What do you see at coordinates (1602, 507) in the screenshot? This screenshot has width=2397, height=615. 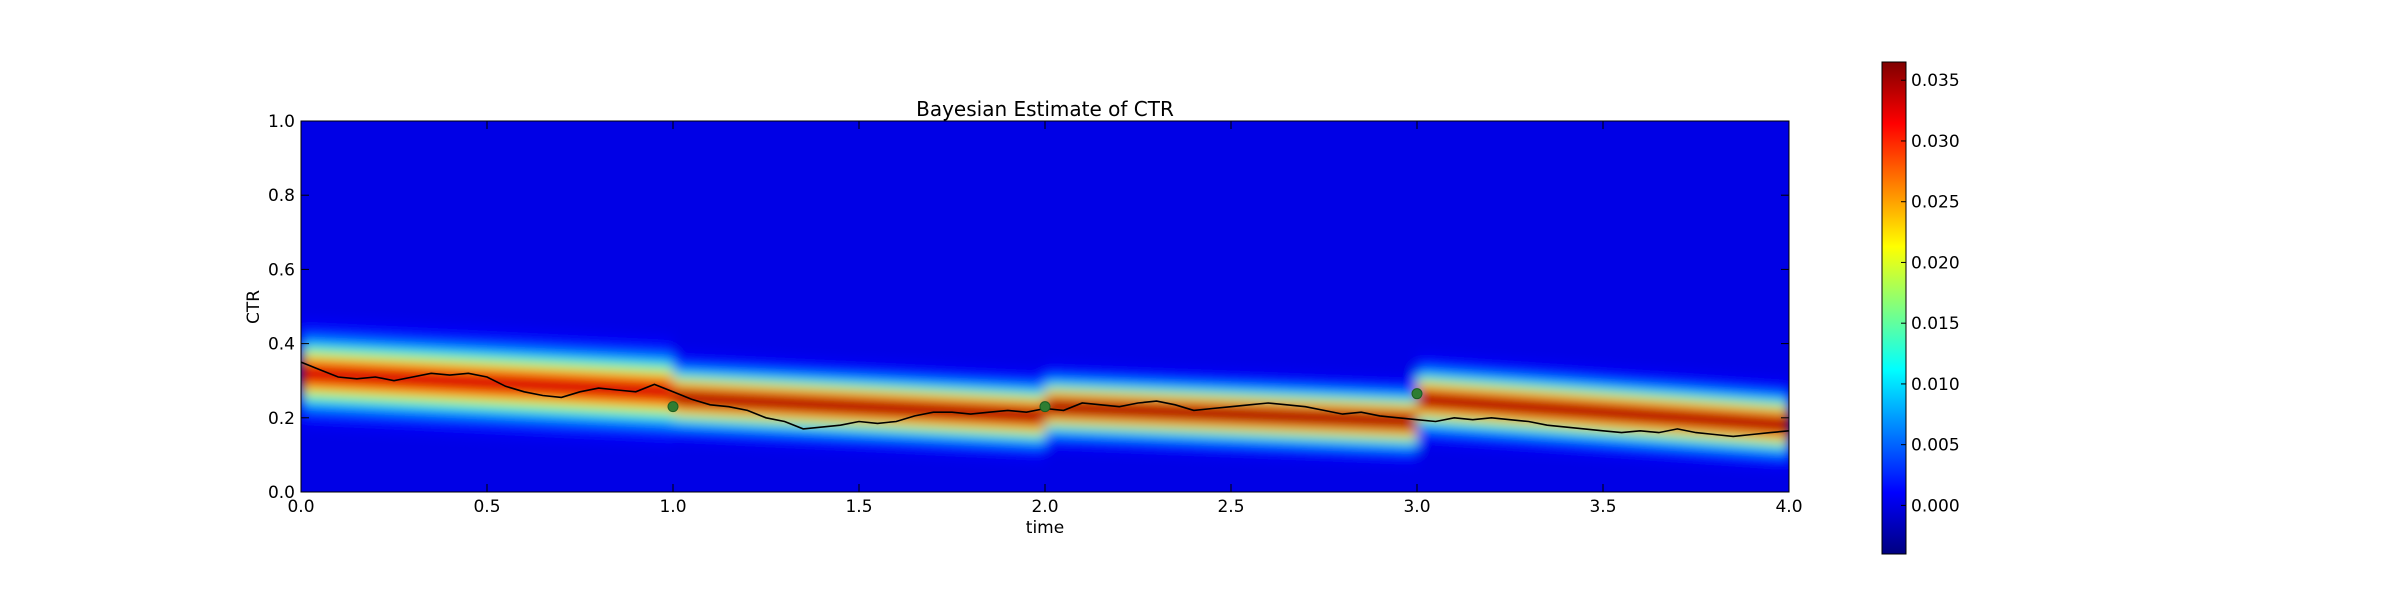 I see `x-tick-label: 3.5` at bounding box center [1602, 507].